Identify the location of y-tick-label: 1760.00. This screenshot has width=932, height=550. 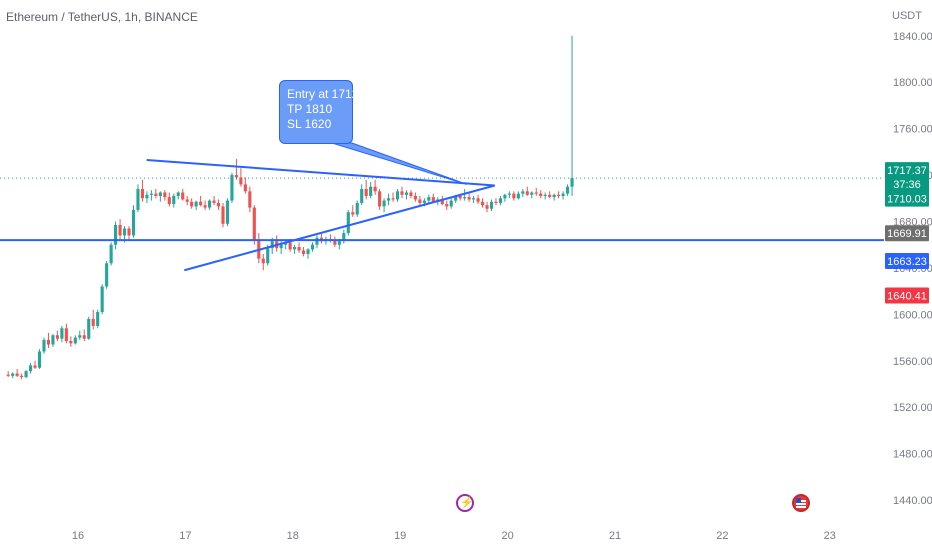
(912, 130).